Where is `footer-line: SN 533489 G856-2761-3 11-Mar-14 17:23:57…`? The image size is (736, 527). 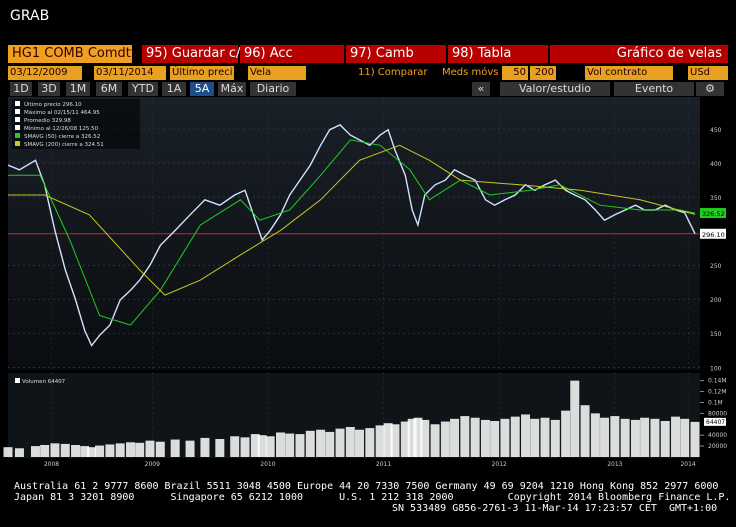 footer-line: SN 533489 G856-2761-3 11-Mar-14 17:23:57… is located at coordinates (555, 508).